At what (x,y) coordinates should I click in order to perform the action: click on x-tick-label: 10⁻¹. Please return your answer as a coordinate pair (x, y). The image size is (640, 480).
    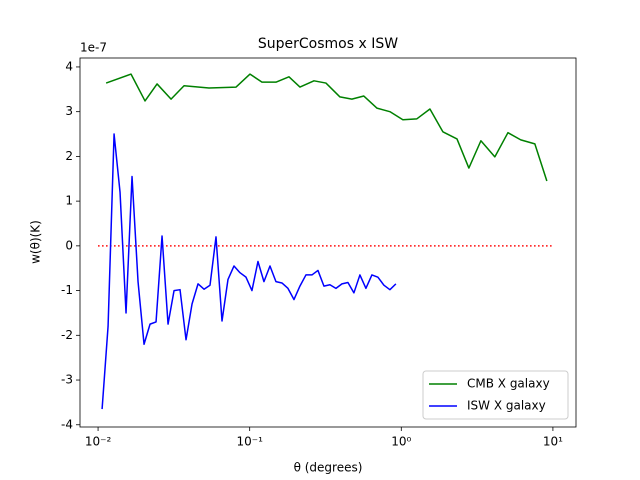
    Looking at the image, I should click on (249, 442).